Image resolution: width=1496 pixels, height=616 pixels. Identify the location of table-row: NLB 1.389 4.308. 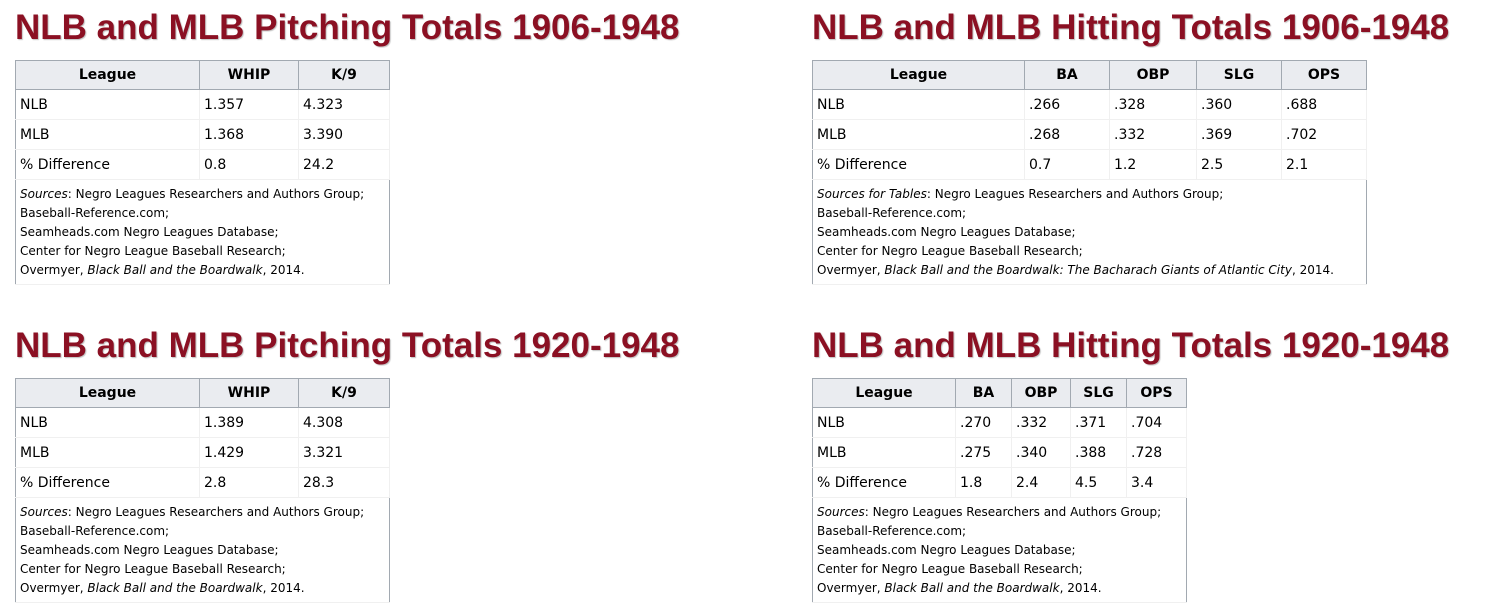
(202, 422).